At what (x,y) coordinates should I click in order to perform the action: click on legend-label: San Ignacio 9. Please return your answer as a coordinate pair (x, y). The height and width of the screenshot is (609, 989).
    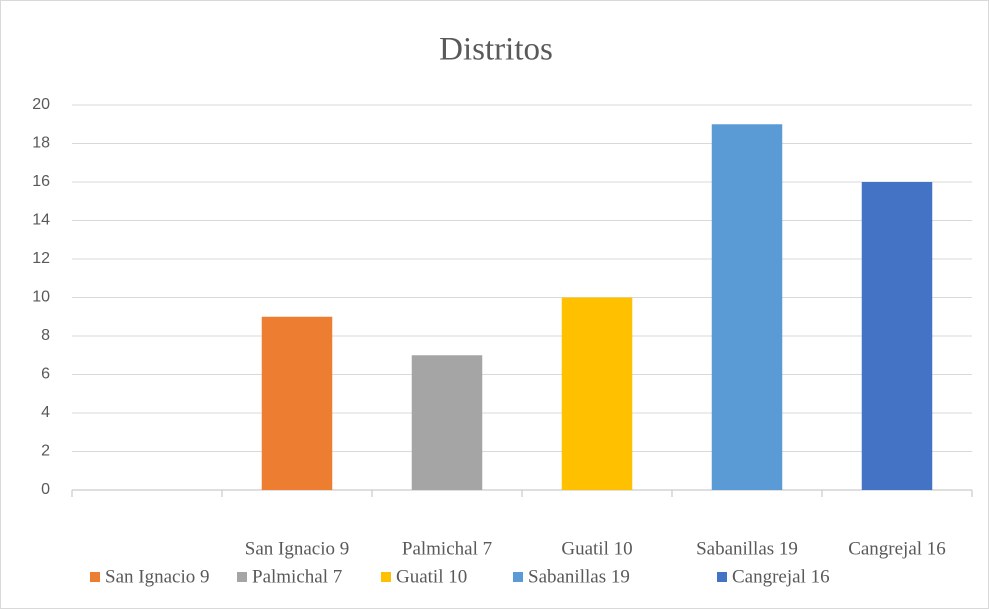
    Looking at the image, I should click on (157, 576).